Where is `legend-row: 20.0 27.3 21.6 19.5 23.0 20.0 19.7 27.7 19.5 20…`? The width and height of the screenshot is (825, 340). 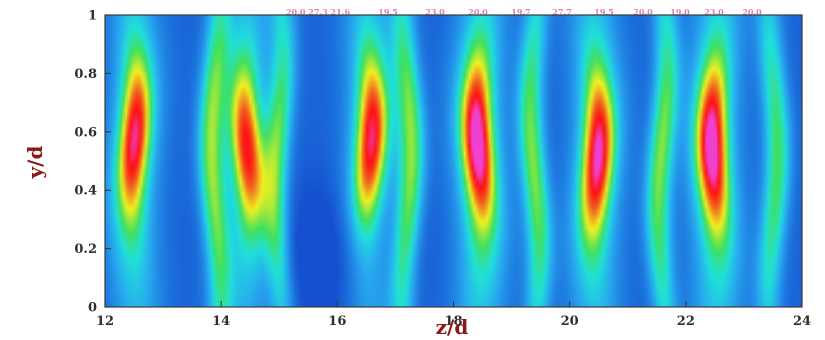
legend-row: 20.0 27.3 21.6 19.5 23.0 20.0 19.7 27.7 19.5 20… is located at coordinates (524, 12).